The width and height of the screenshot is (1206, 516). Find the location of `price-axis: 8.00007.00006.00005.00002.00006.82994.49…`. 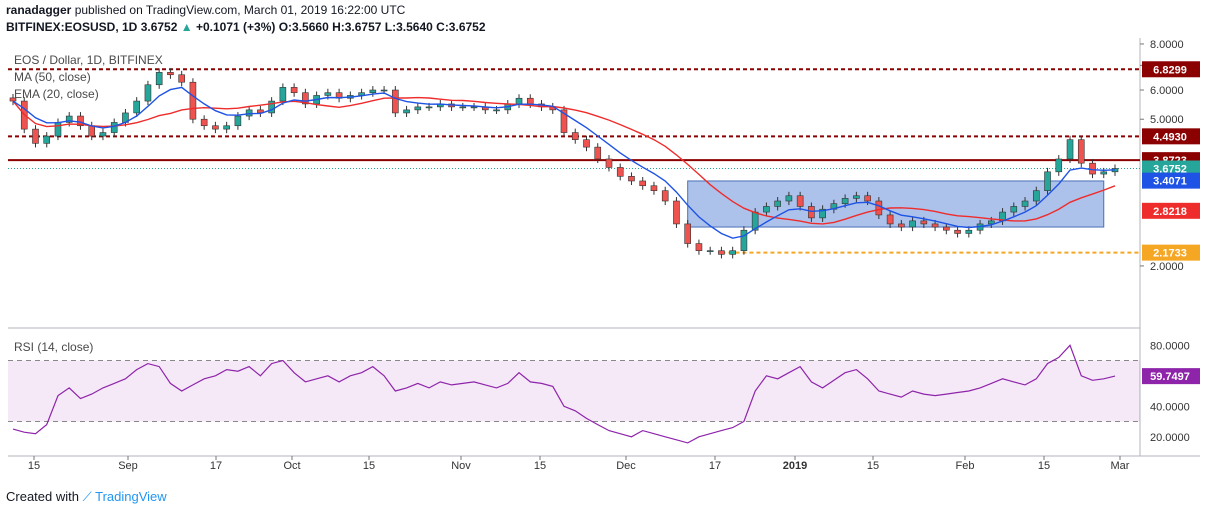

price-axis: 8.00007.00006.00005.00002.00006.82994.49… is located at coordinates (1170, 156).